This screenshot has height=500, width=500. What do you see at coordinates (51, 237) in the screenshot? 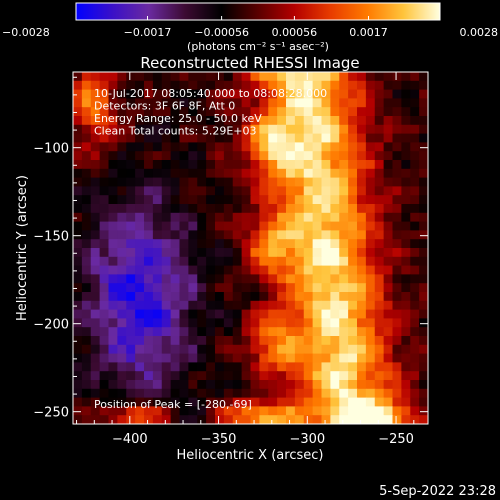
I see `y-tick-label: −150` at bounding box center [51, 237].